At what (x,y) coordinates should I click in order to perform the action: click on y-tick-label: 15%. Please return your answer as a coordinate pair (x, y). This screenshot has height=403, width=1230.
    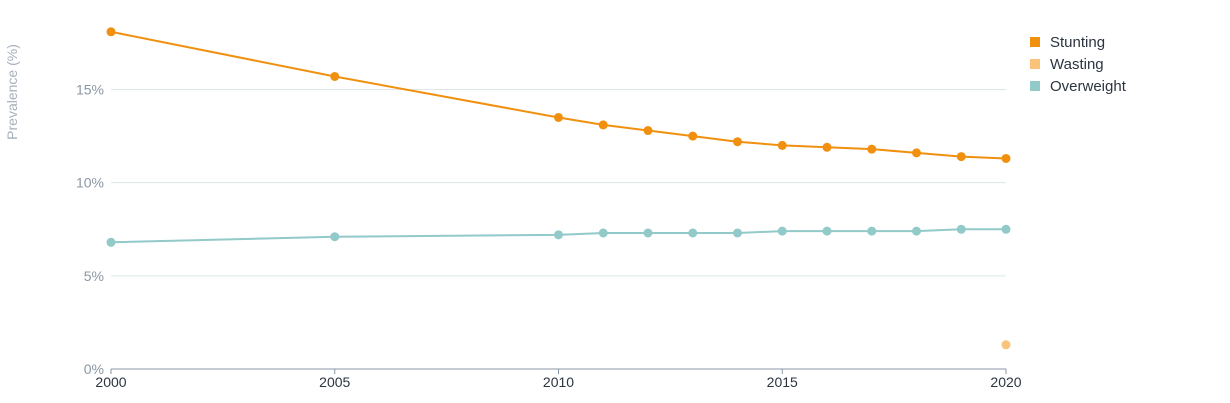
    Looking at the image, I should click on (90, 90).